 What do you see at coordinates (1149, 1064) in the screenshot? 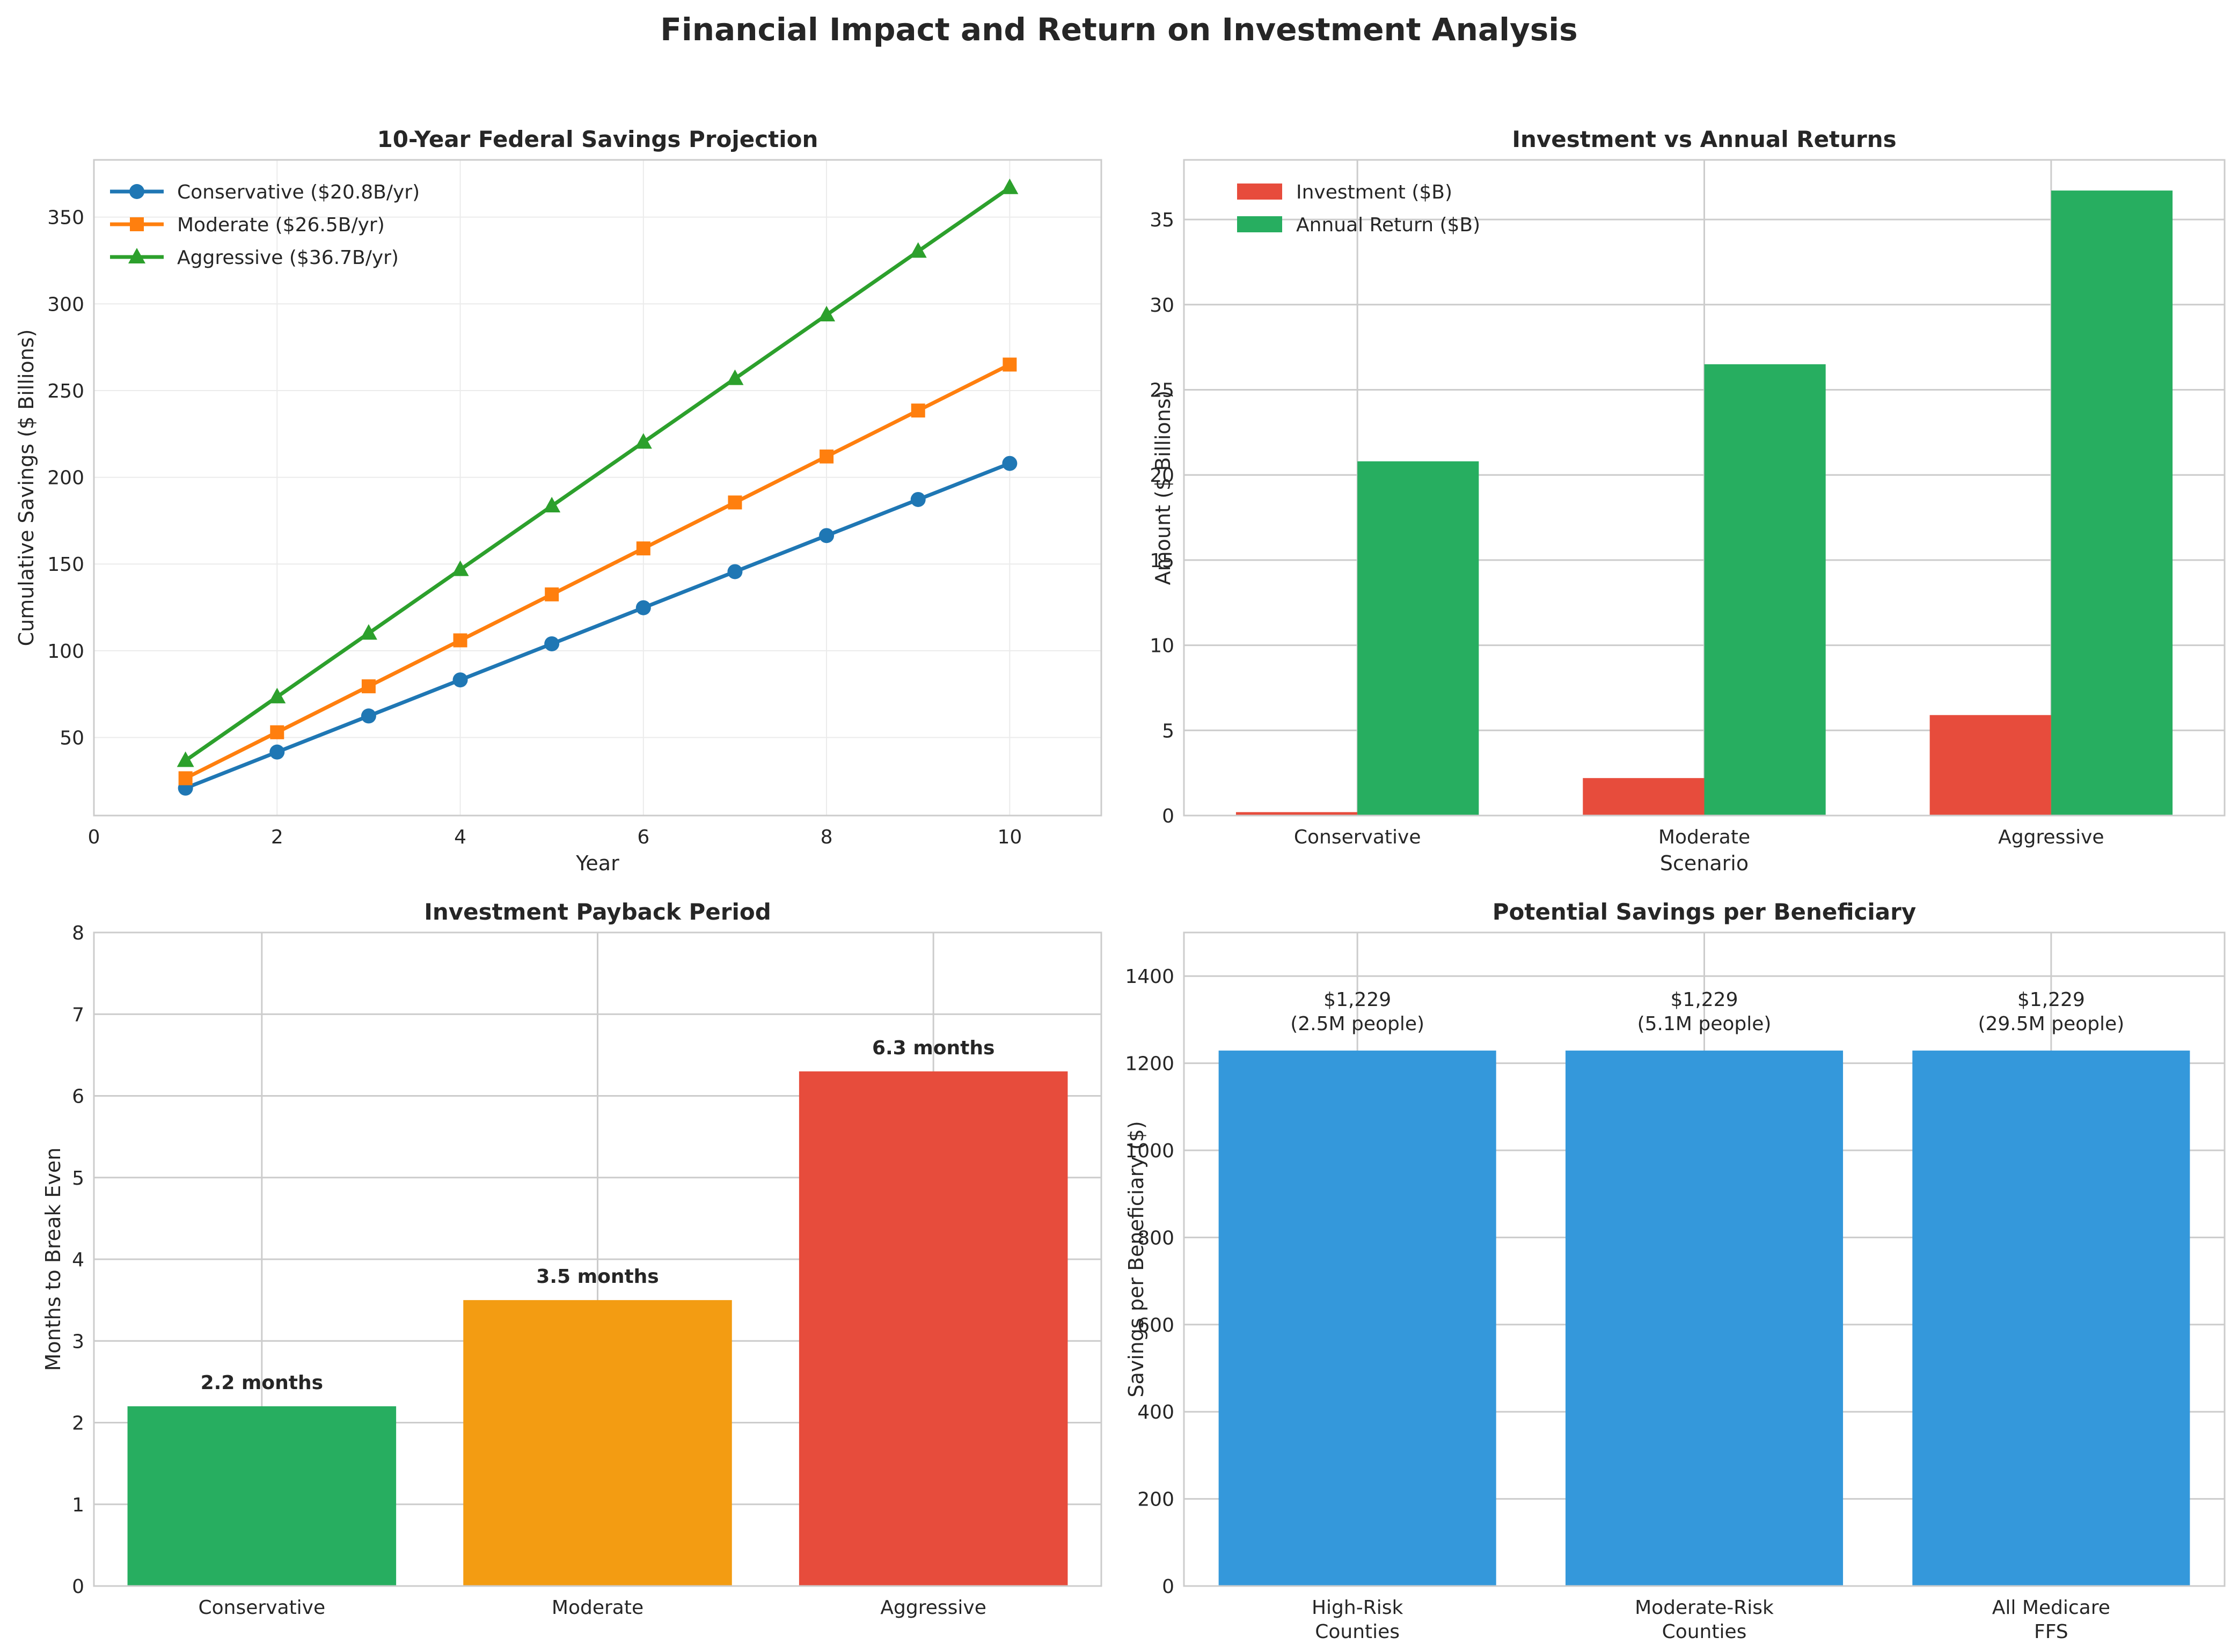
I see `y-tick-label: 1200` at bounding box center [1149, 1064].